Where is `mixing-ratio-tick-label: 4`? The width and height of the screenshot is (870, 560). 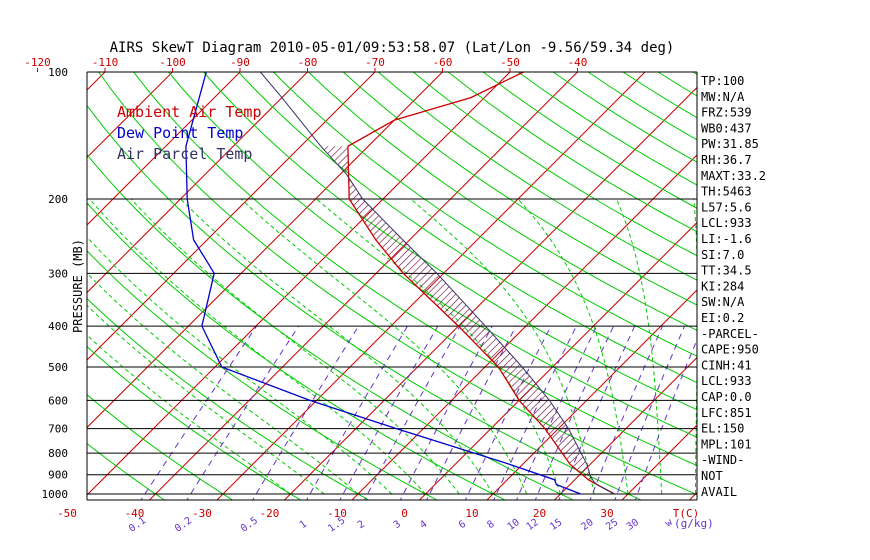
mixing-ratio-tick-label: 4 is located at coordinates (423, 525).